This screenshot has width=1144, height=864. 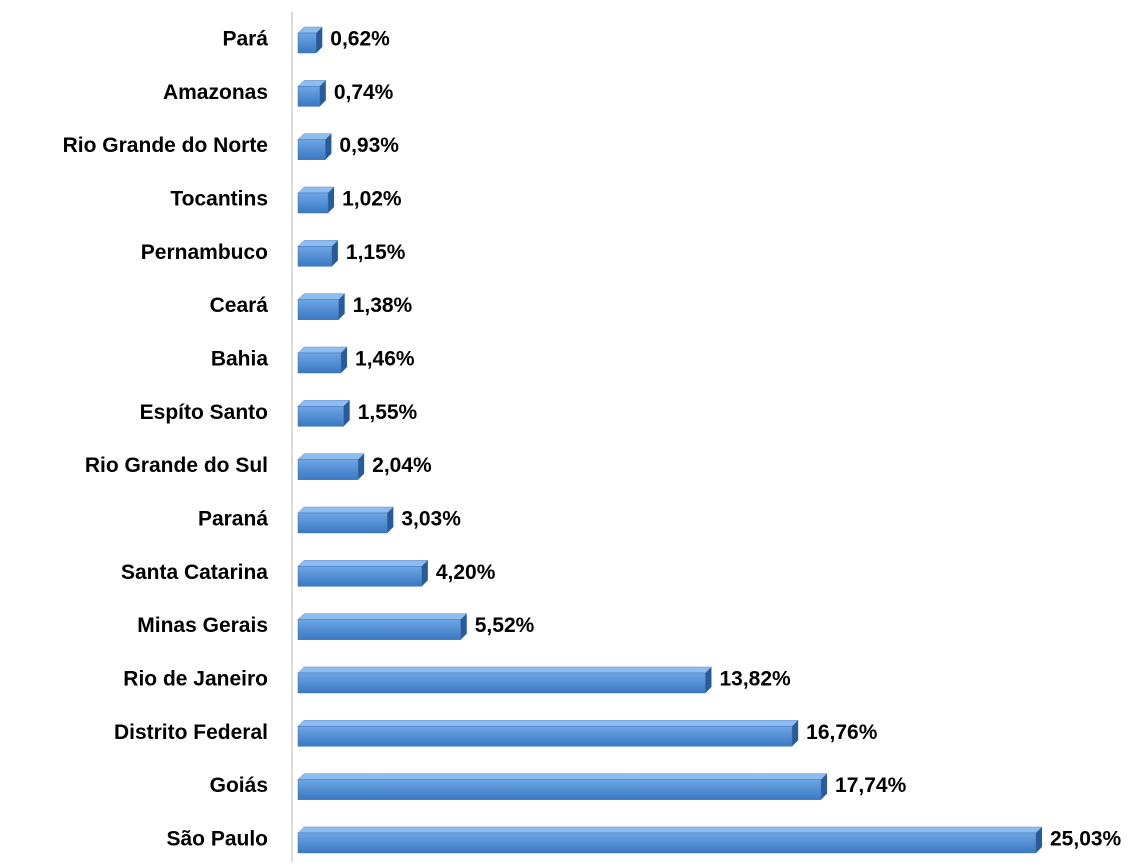 What do you see at coordinates (204, 412) in the screenshot?
I see `category-label: Espíto Santo` at bounding box center [204, 412].